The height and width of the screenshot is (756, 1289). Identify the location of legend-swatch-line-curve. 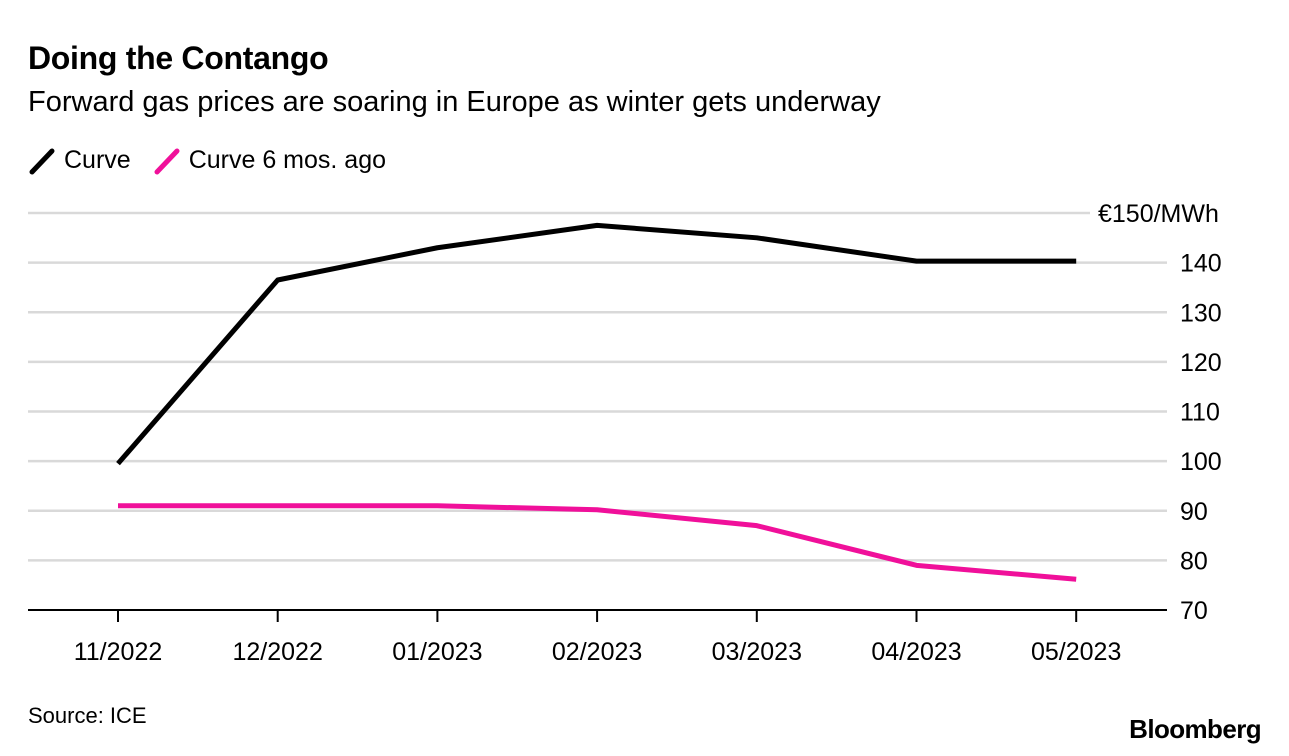
(42, 161).